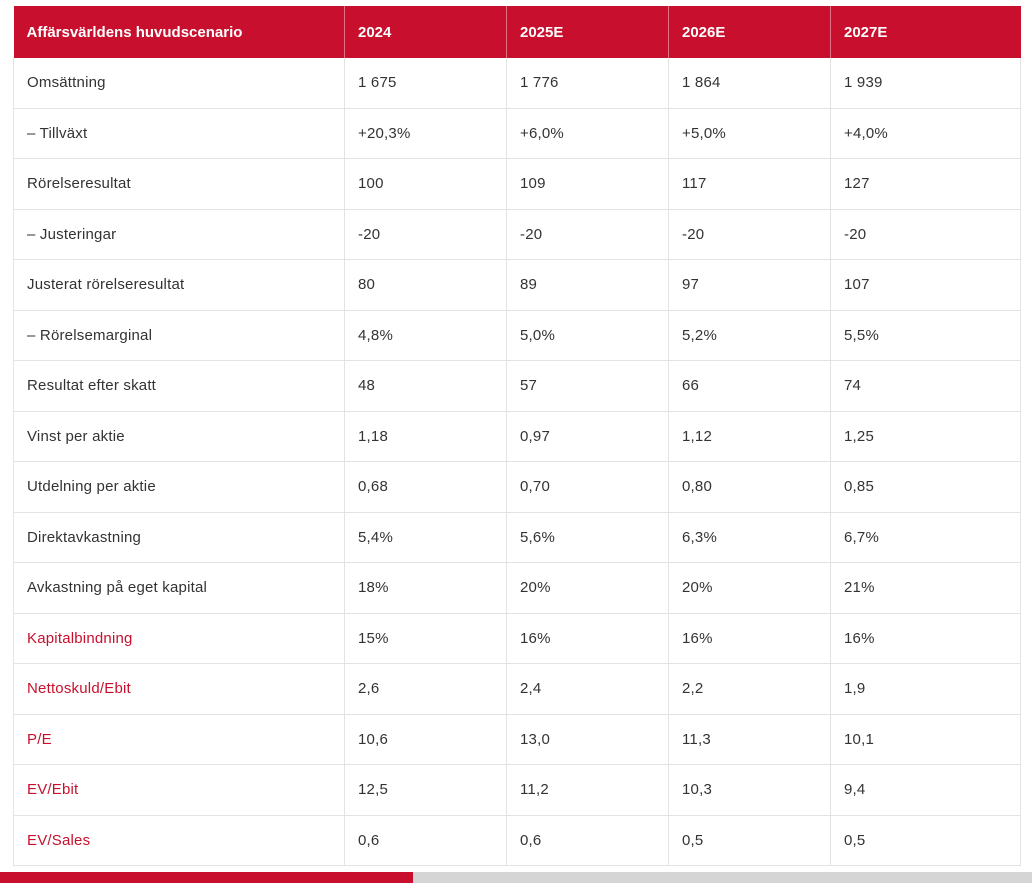  I want to click on row-value: 89, so click(587, 285).